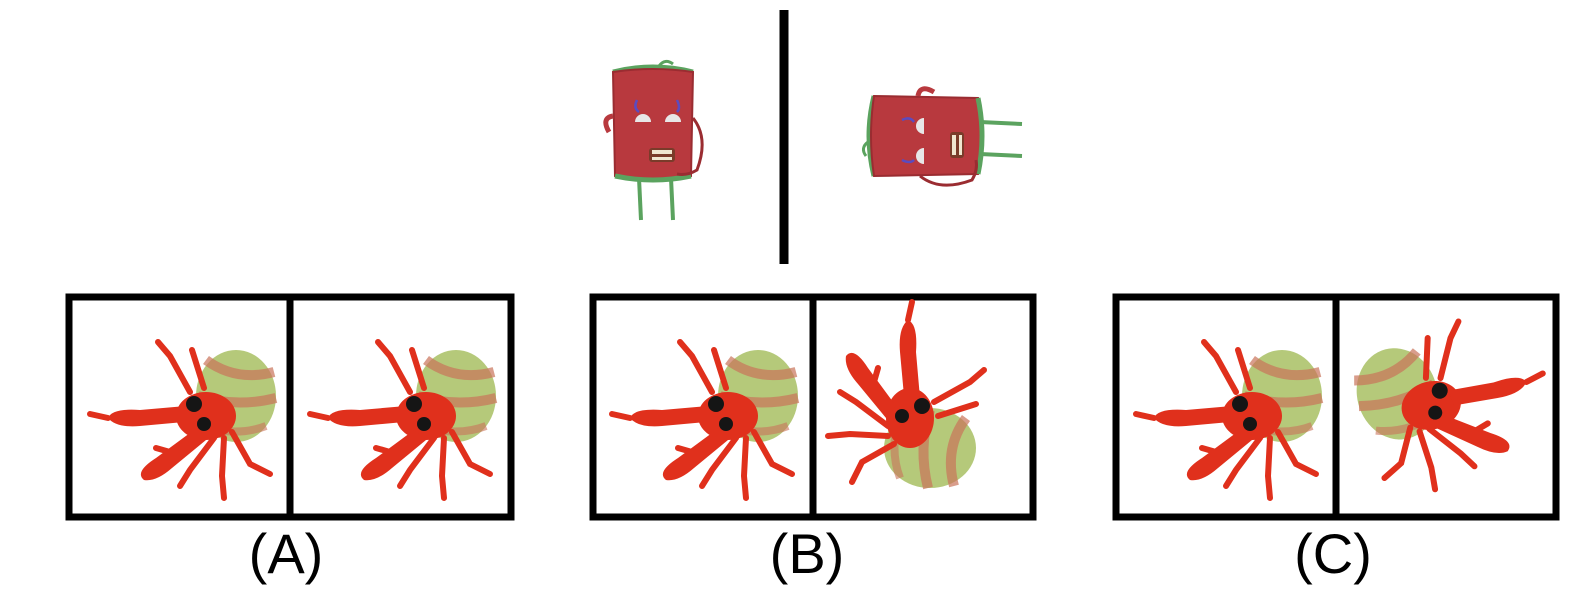 The image size is (1584, 606). Describe the element at coordinates (813, 407) in the screenshot. I see `option-b` at that location.